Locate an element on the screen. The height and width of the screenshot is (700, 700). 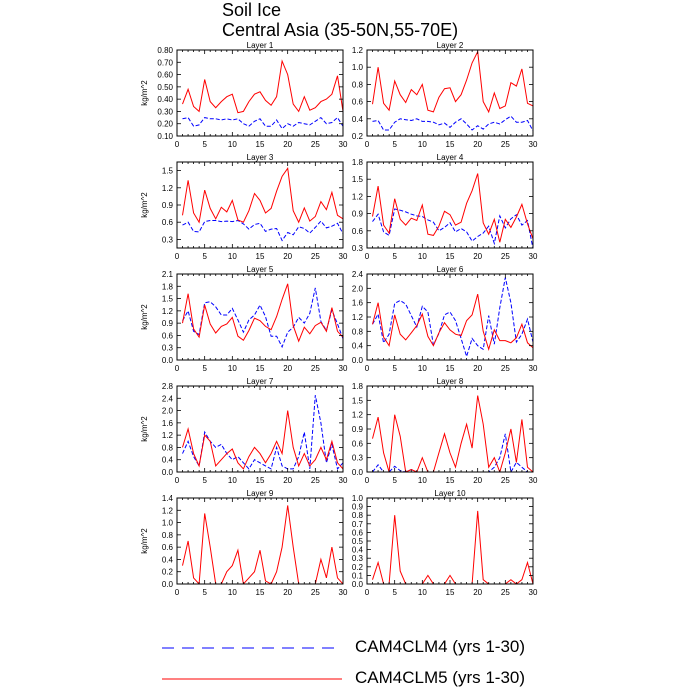
y-tick-label: 0.5 is located at coordinates (358, 541).